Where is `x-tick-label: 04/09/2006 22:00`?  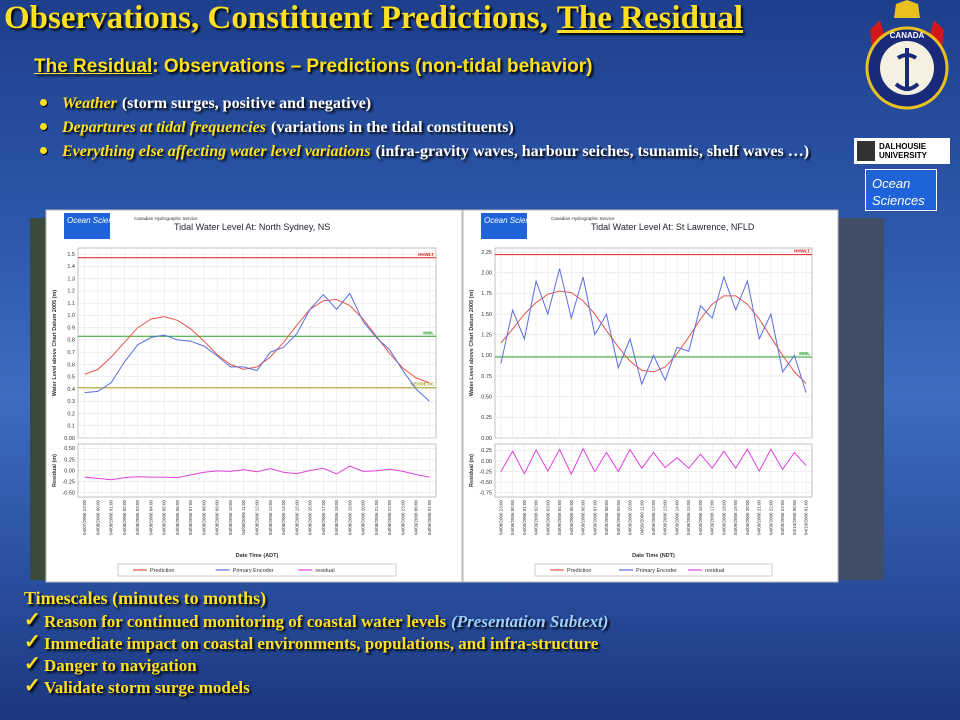
x-tick-label: 04/09/2006 22:00 is located at coordinates (770, 518).